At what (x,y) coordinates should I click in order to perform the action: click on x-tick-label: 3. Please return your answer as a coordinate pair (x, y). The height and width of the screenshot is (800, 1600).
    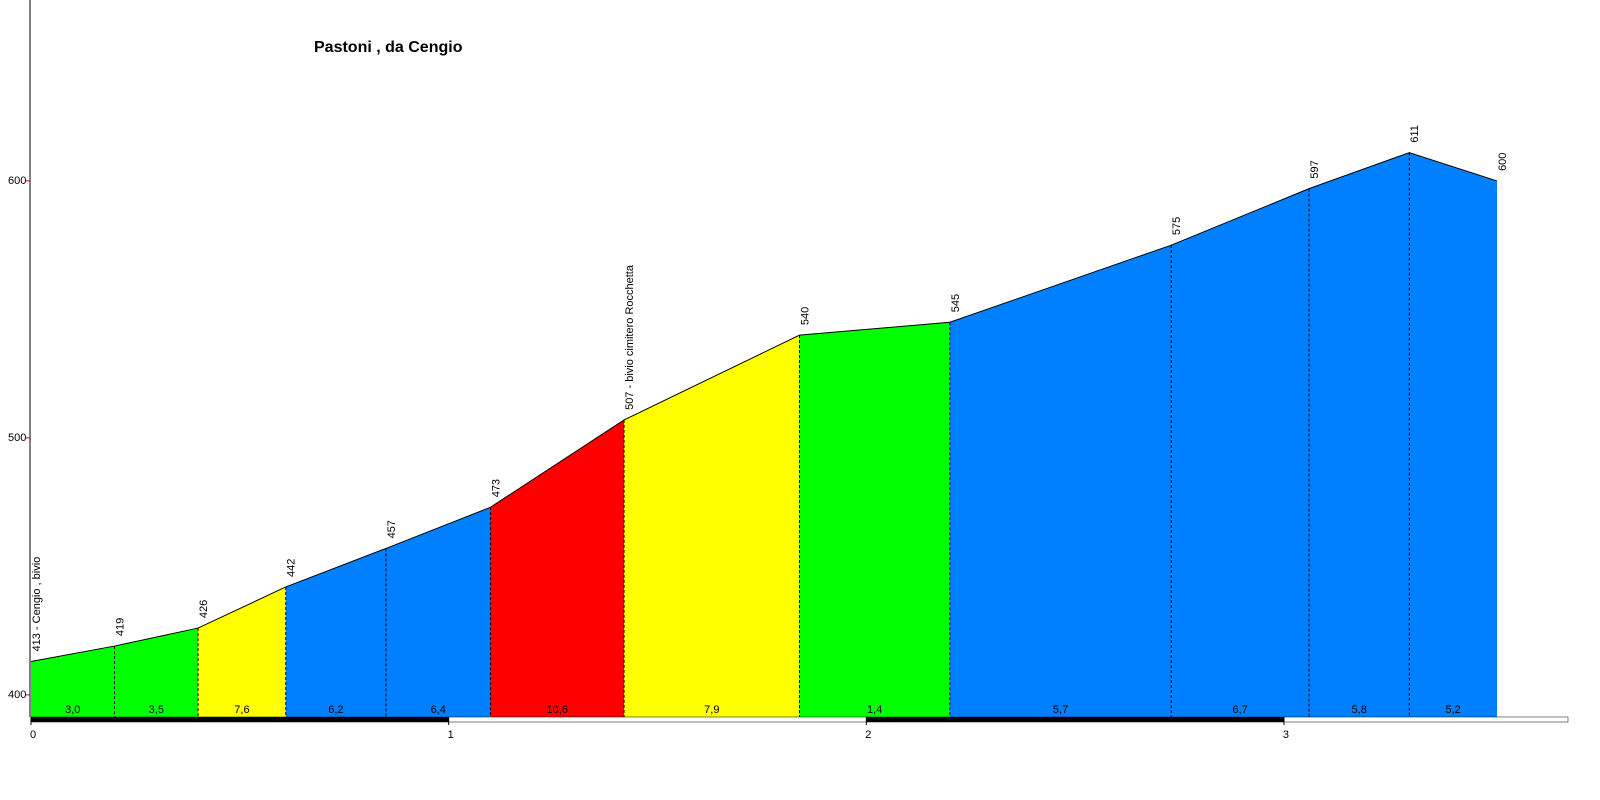
    Looking at the image, I should click on (1286, 735).